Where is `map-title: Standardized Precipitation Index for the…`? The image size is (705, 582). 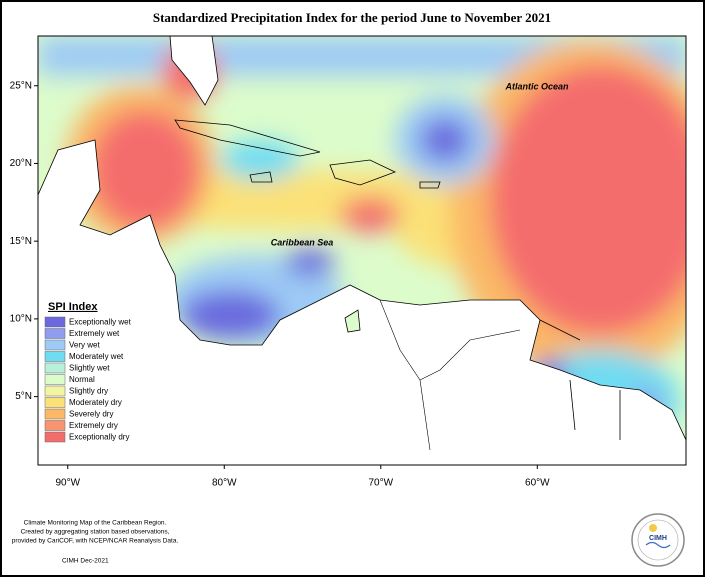
map-title: Standardized Precipitation Index for the… is located at coordinates (352, 17).